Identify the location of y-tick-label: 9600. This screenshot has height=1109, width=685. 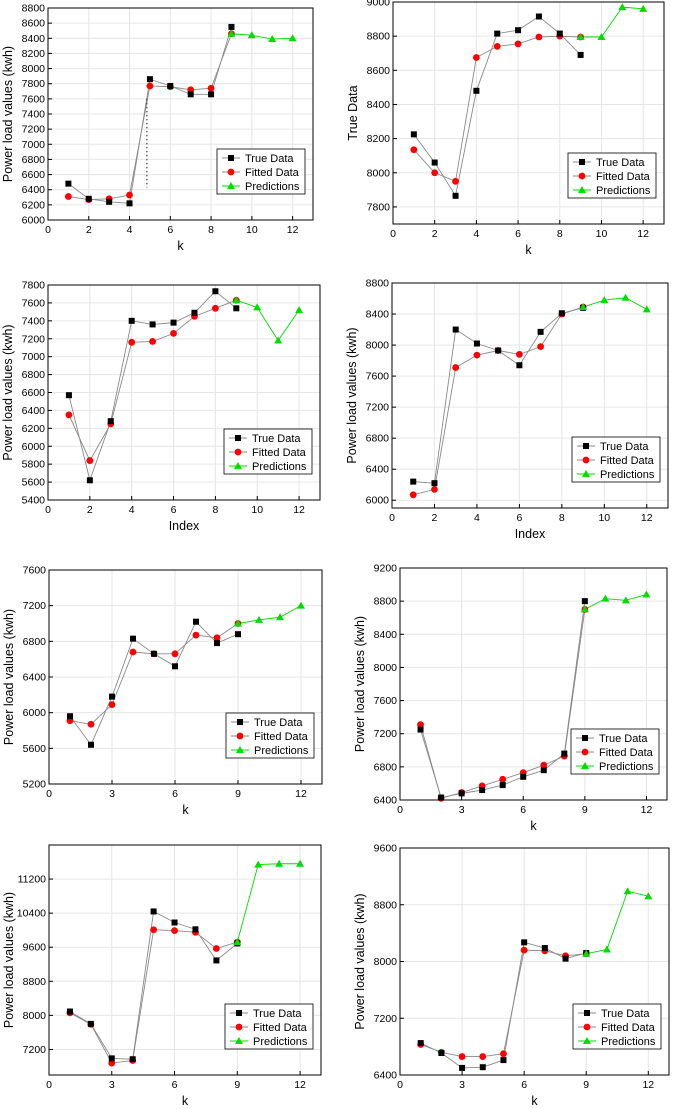
(386, 849).